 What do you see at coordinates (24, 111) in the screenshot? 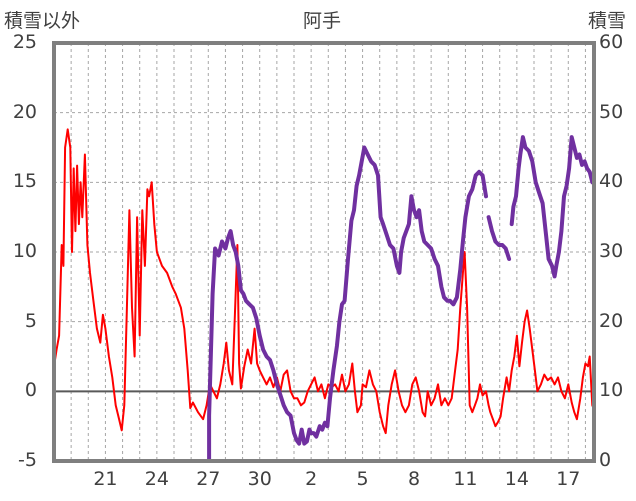
I see `left-y-tick-label: 20` at bounding box center [24, 111].